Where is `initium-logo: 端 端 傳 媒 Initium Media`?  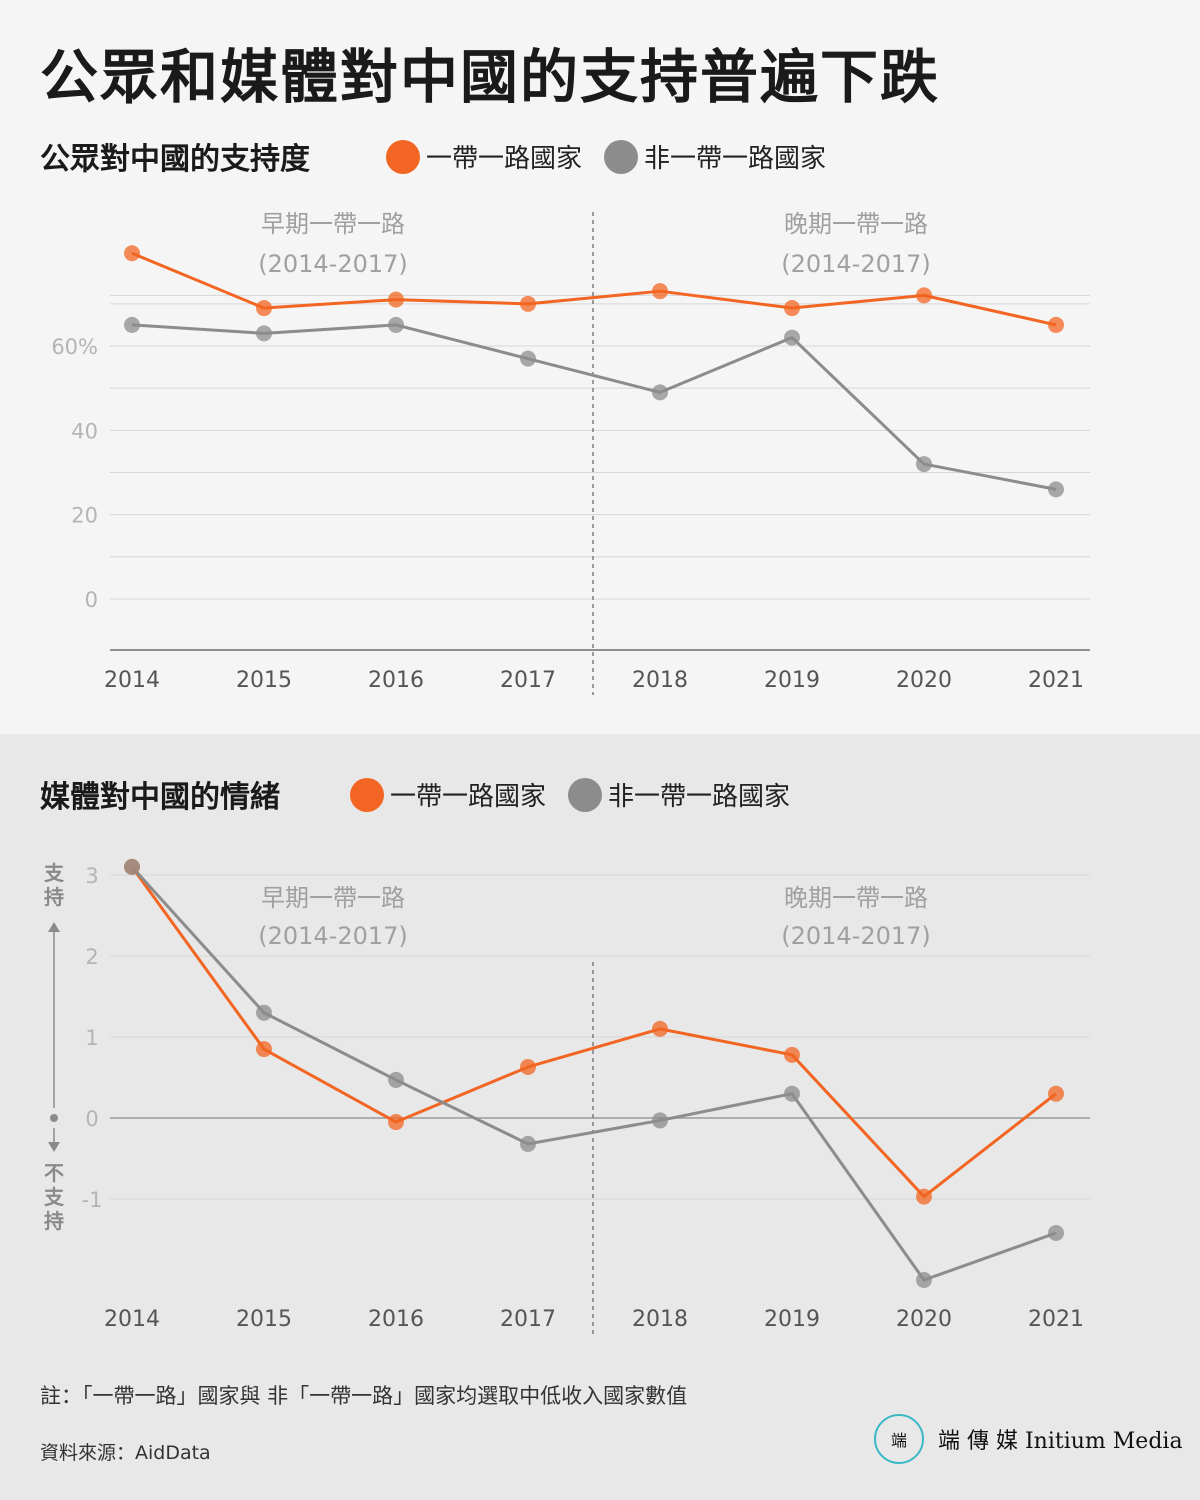 initium-logo: 端 端 傳 媒 Initium Media is located at coordinates (1028, 1439).